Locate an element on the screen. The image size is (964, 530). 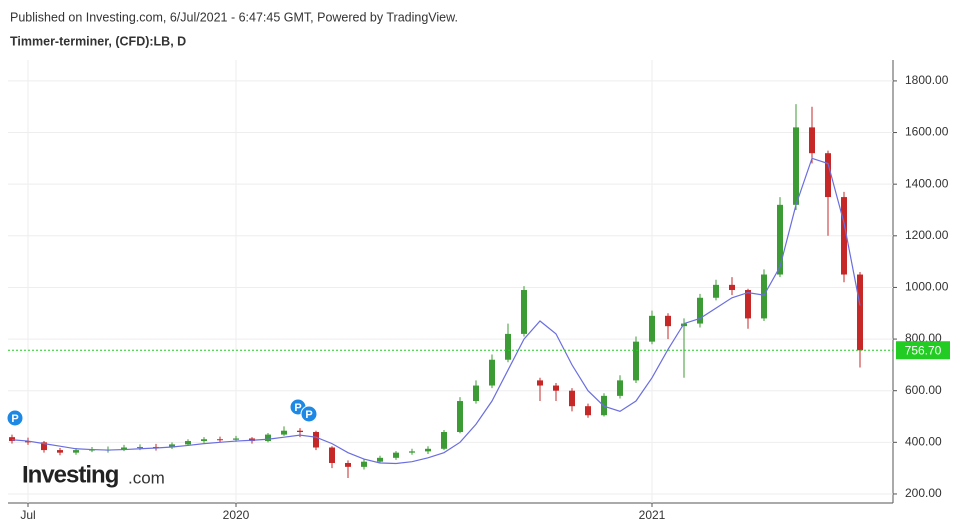
y-tick-label: 1200.00 is located at coordinates (927, 235).